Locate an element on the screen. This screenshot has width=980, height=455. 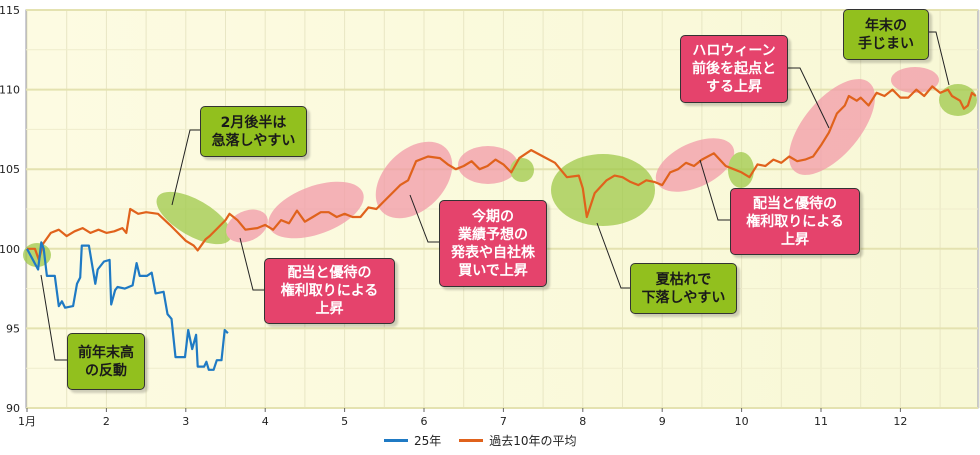
annotation-line: 買いで上昇 is located at coordinates (493, 270).